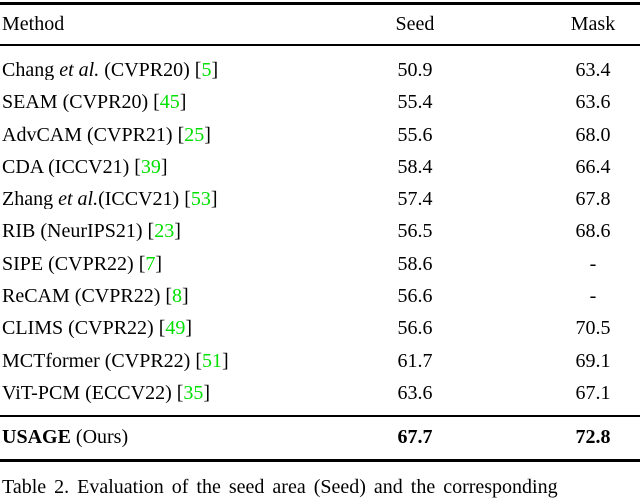  Describe the element at coordinates (78, 231) in the screenshot. I see `method-name: RIB (NeurIPS21) [` at that location.